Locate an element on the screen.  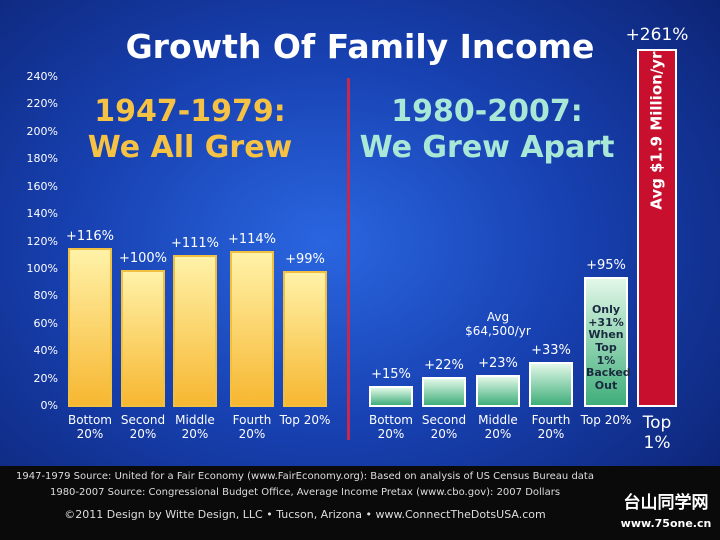
watermark: www.75one.cn is located at coordinates (666, 523).